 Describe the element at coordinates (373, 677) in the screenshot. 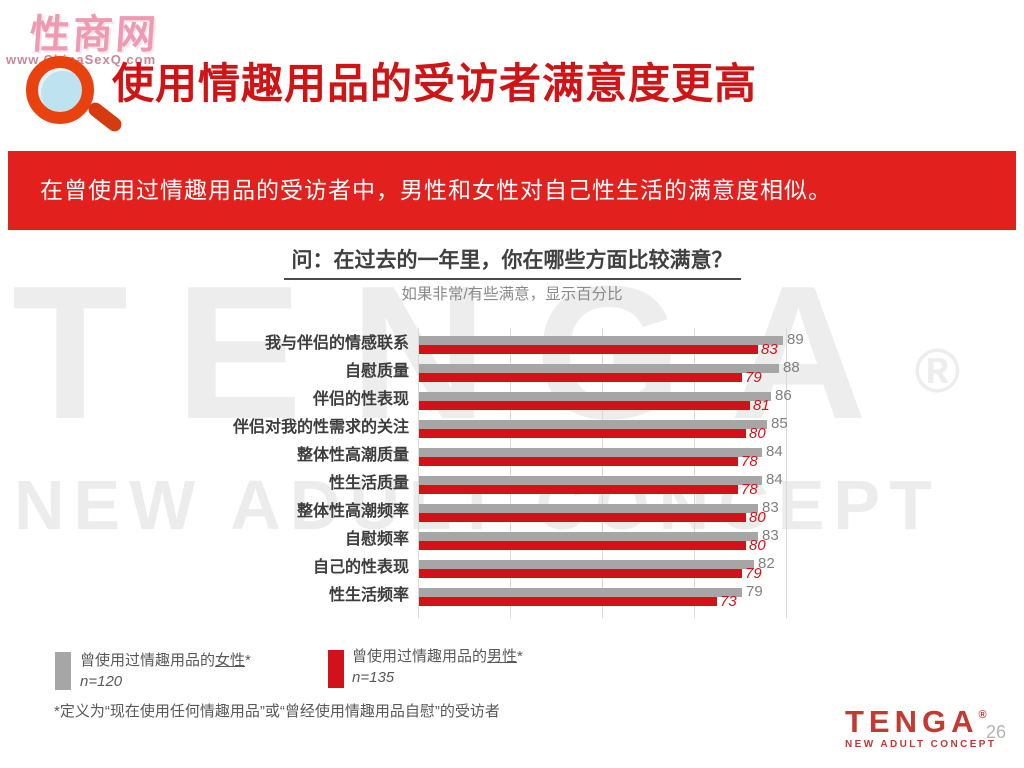

I see `legend-male-sample: n=135` at that location.